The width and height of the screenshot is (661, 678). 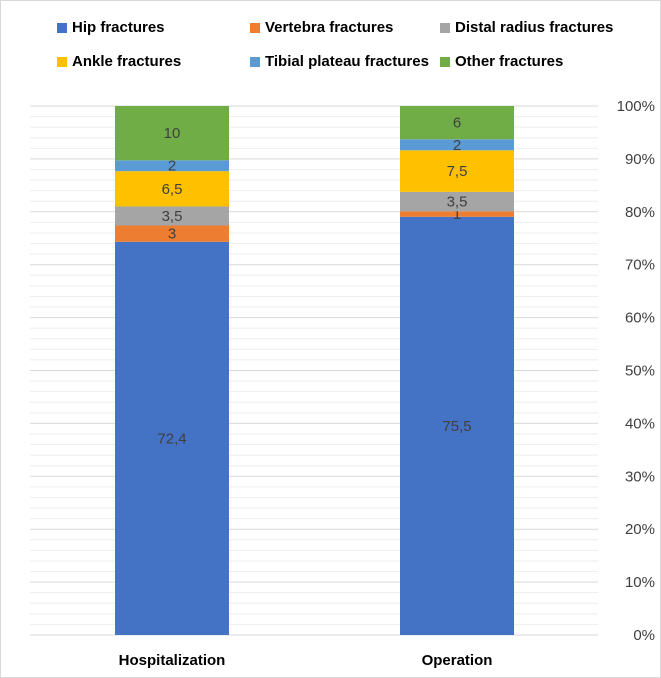 I want to click on data-label: 7,5, so click(x=457, y=171).